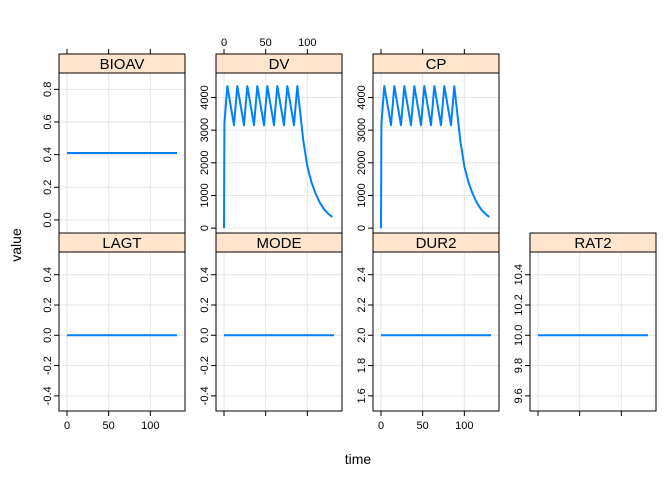 This screenshot has width=672, height=480. Describe the element at coordinates (362, 274) in the screenshot. I see `y-tick-label: 2.4` at that location.